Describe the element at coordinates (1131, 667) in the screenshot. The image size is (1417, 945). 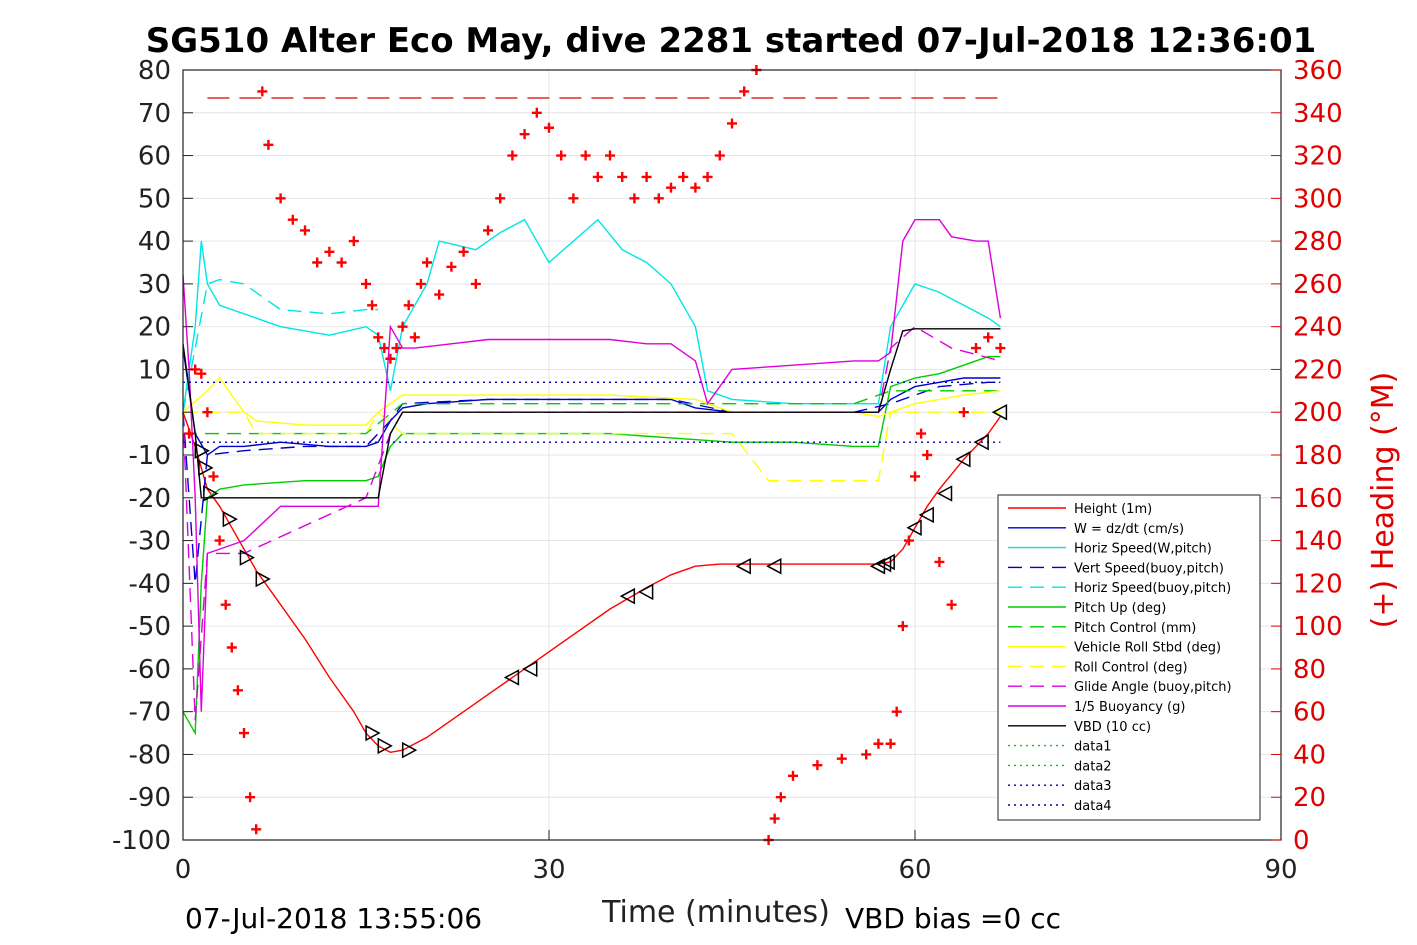
I see `legend-label: Roll Control (deg)` at that location.